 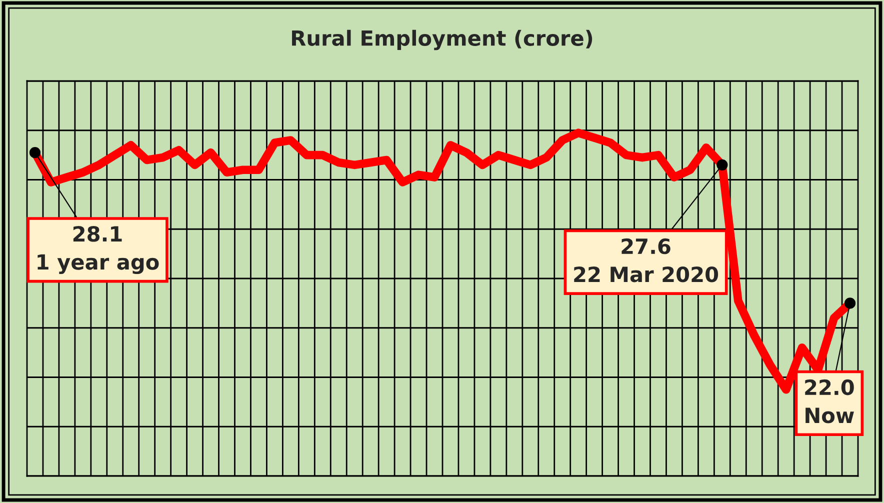 I want to click on data-label: 27.6 22 Mar 2020, so click(x=646, y=260).